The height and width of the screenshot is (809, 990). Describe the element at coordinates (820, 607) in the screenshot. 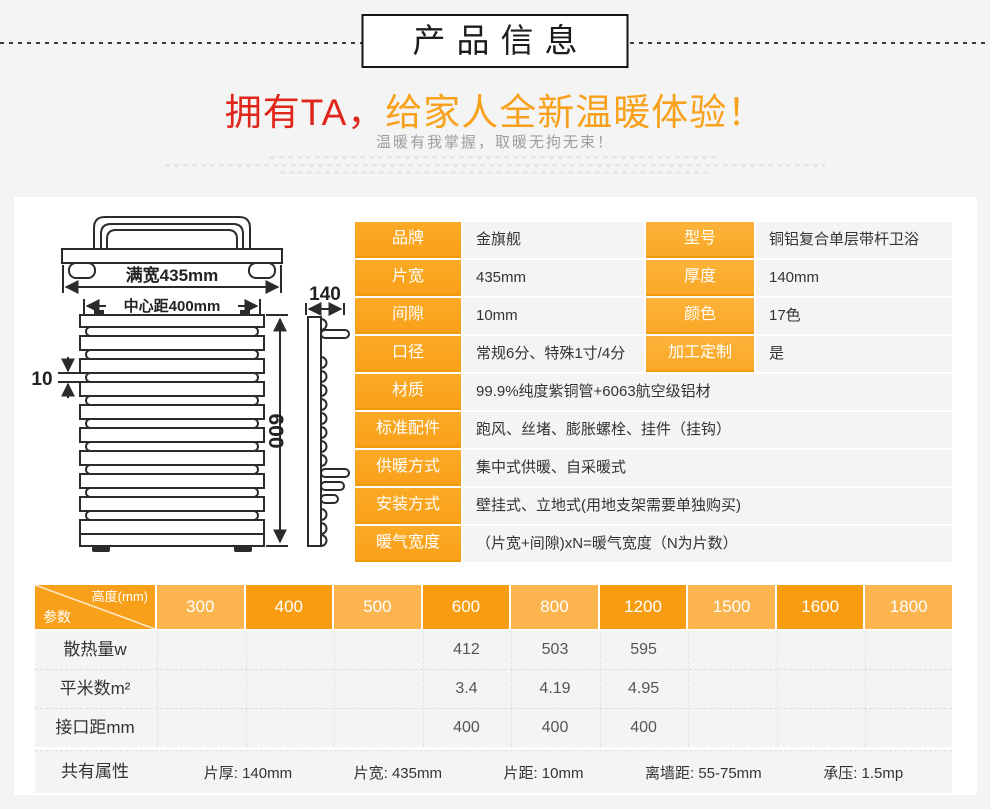

I see `height-column: 1600` at that location.